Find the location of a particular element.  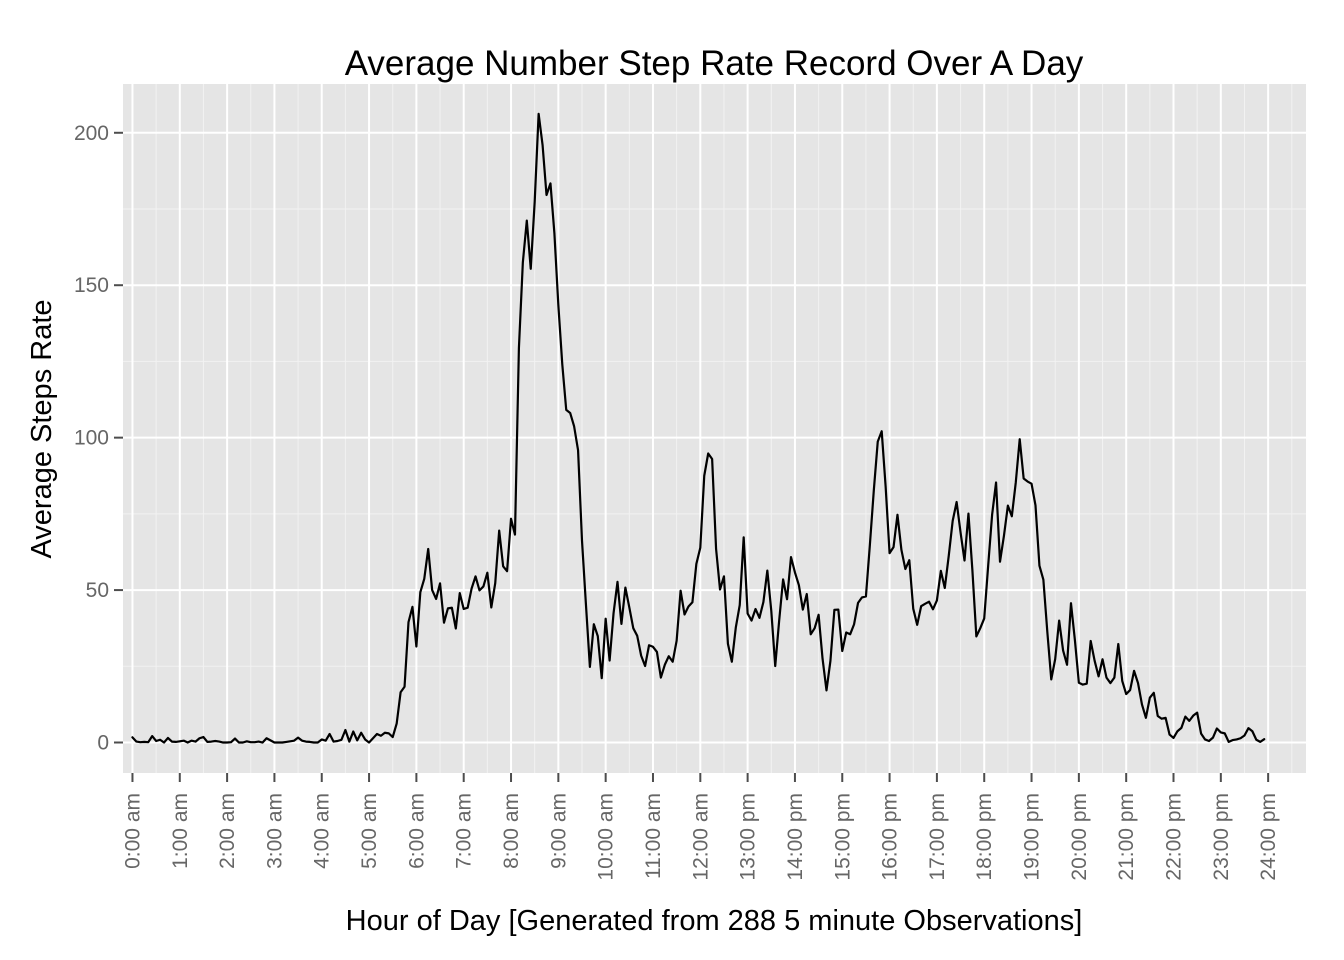

x-tick-label: 11:00 am is located at coordinates (653, 836).